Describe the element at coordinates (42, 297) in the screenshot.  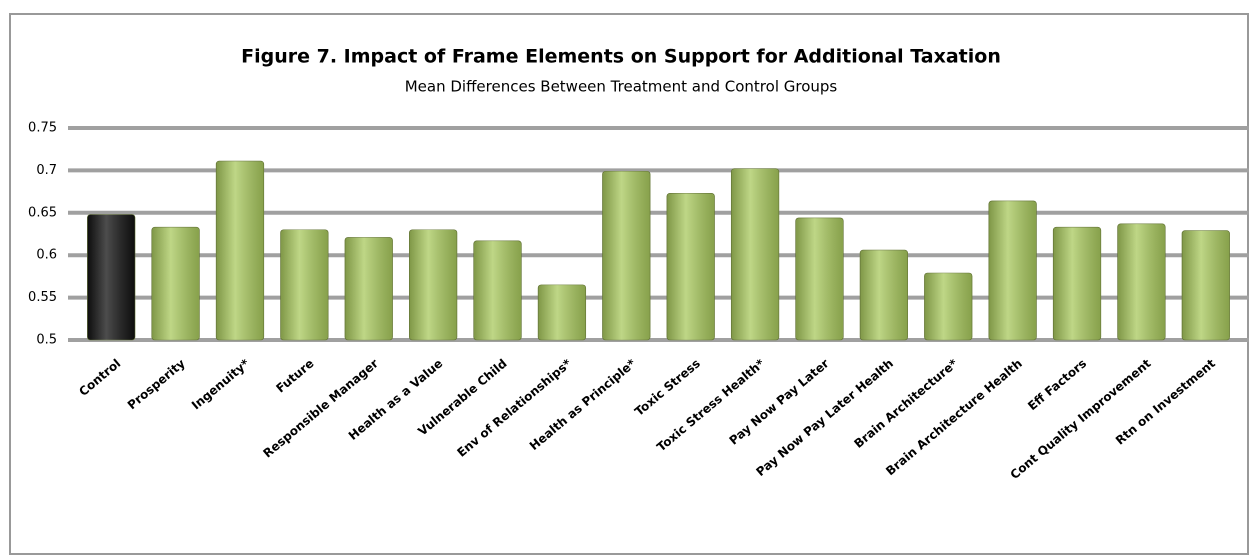
I see `y-tick-label: 0.55` at that location.